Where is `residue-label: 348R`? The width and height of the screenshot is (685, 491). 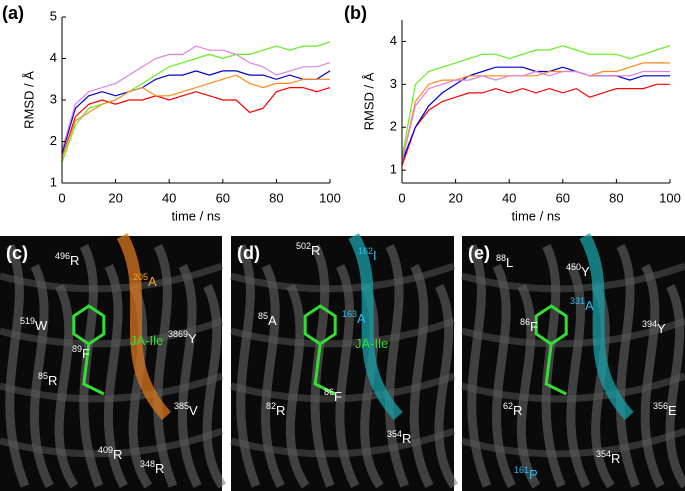 residue-label: 348R is located at coordinates (152, 467).